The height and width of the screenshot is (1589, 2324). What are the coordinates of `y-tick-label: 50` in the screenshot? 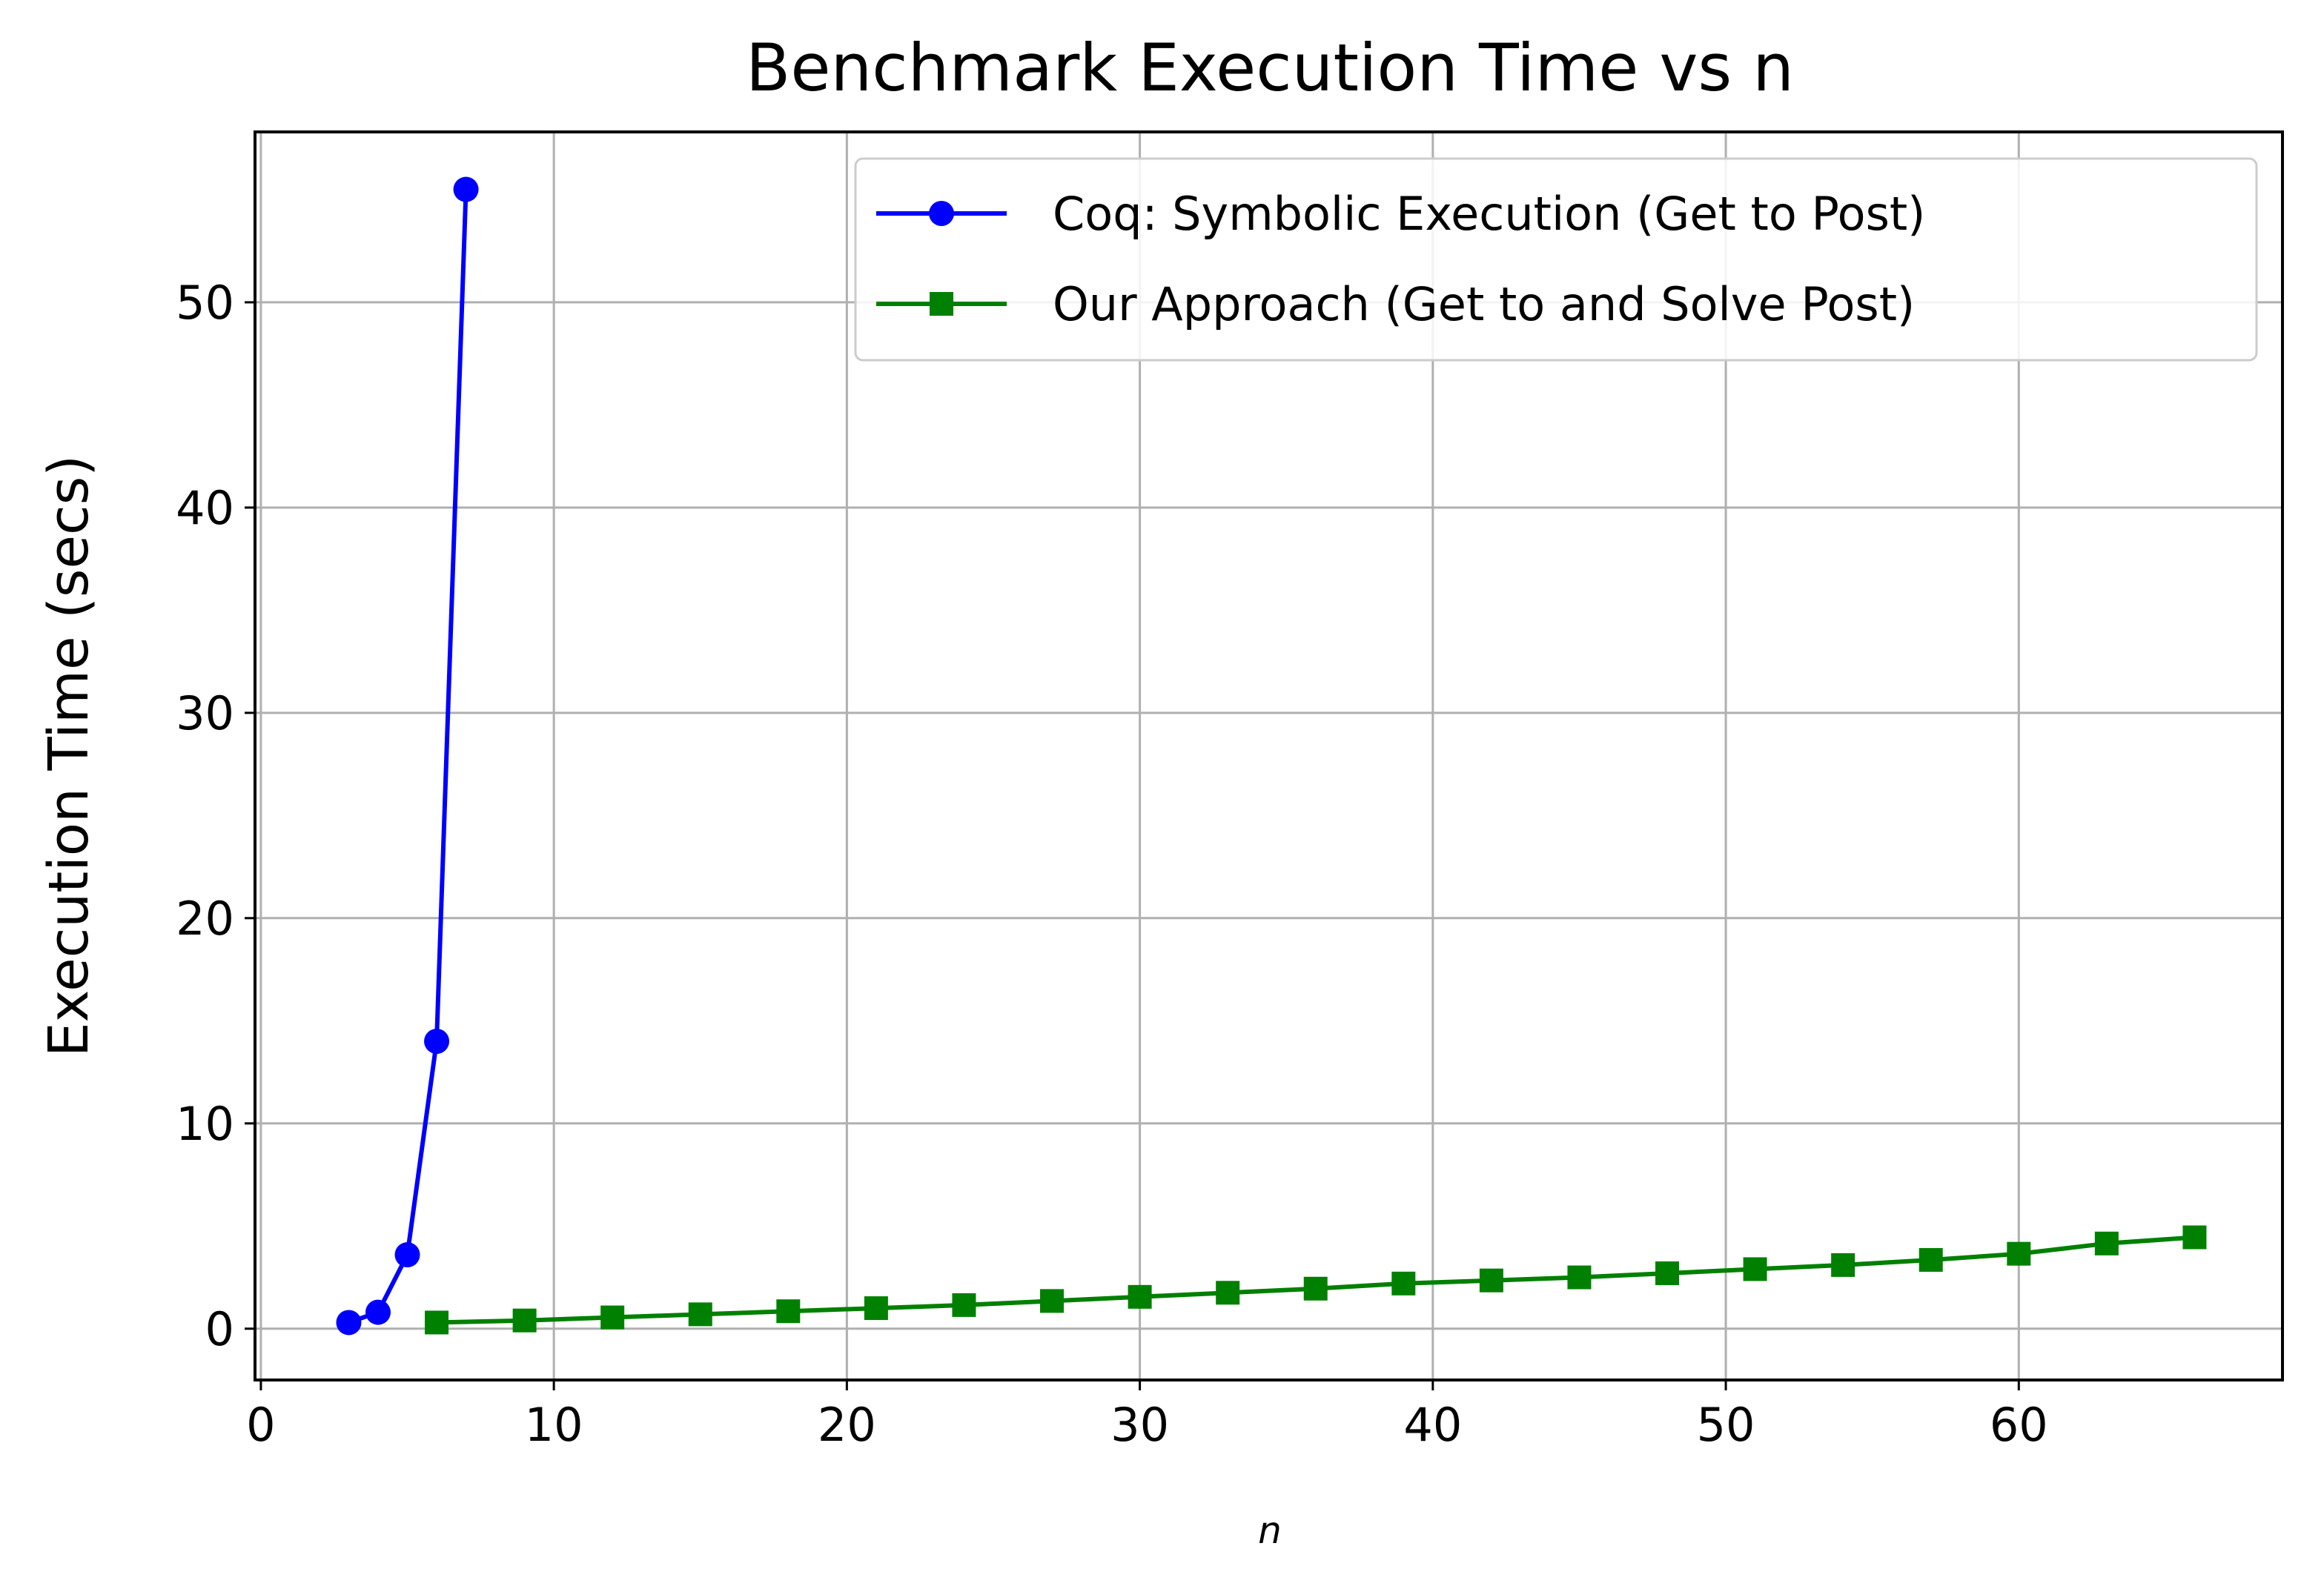 It's located at (205, 303).